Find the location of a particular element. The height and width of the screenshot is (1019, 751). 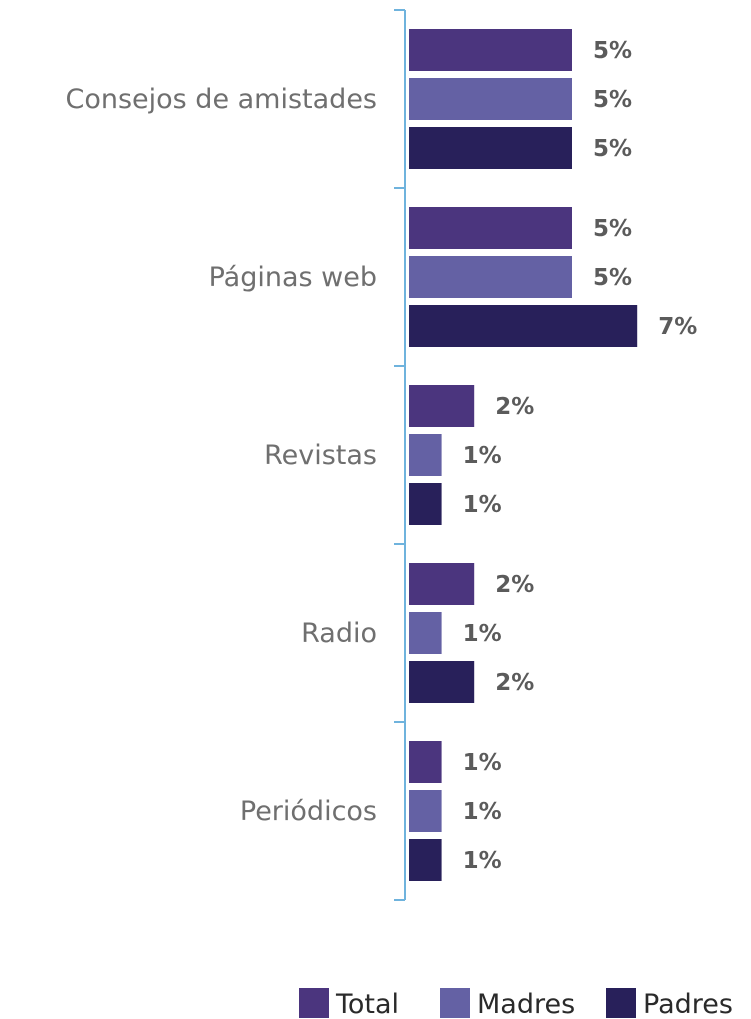

value-label-madres-consejos-de-amistades: 5% is located at coordinates (612, 100).